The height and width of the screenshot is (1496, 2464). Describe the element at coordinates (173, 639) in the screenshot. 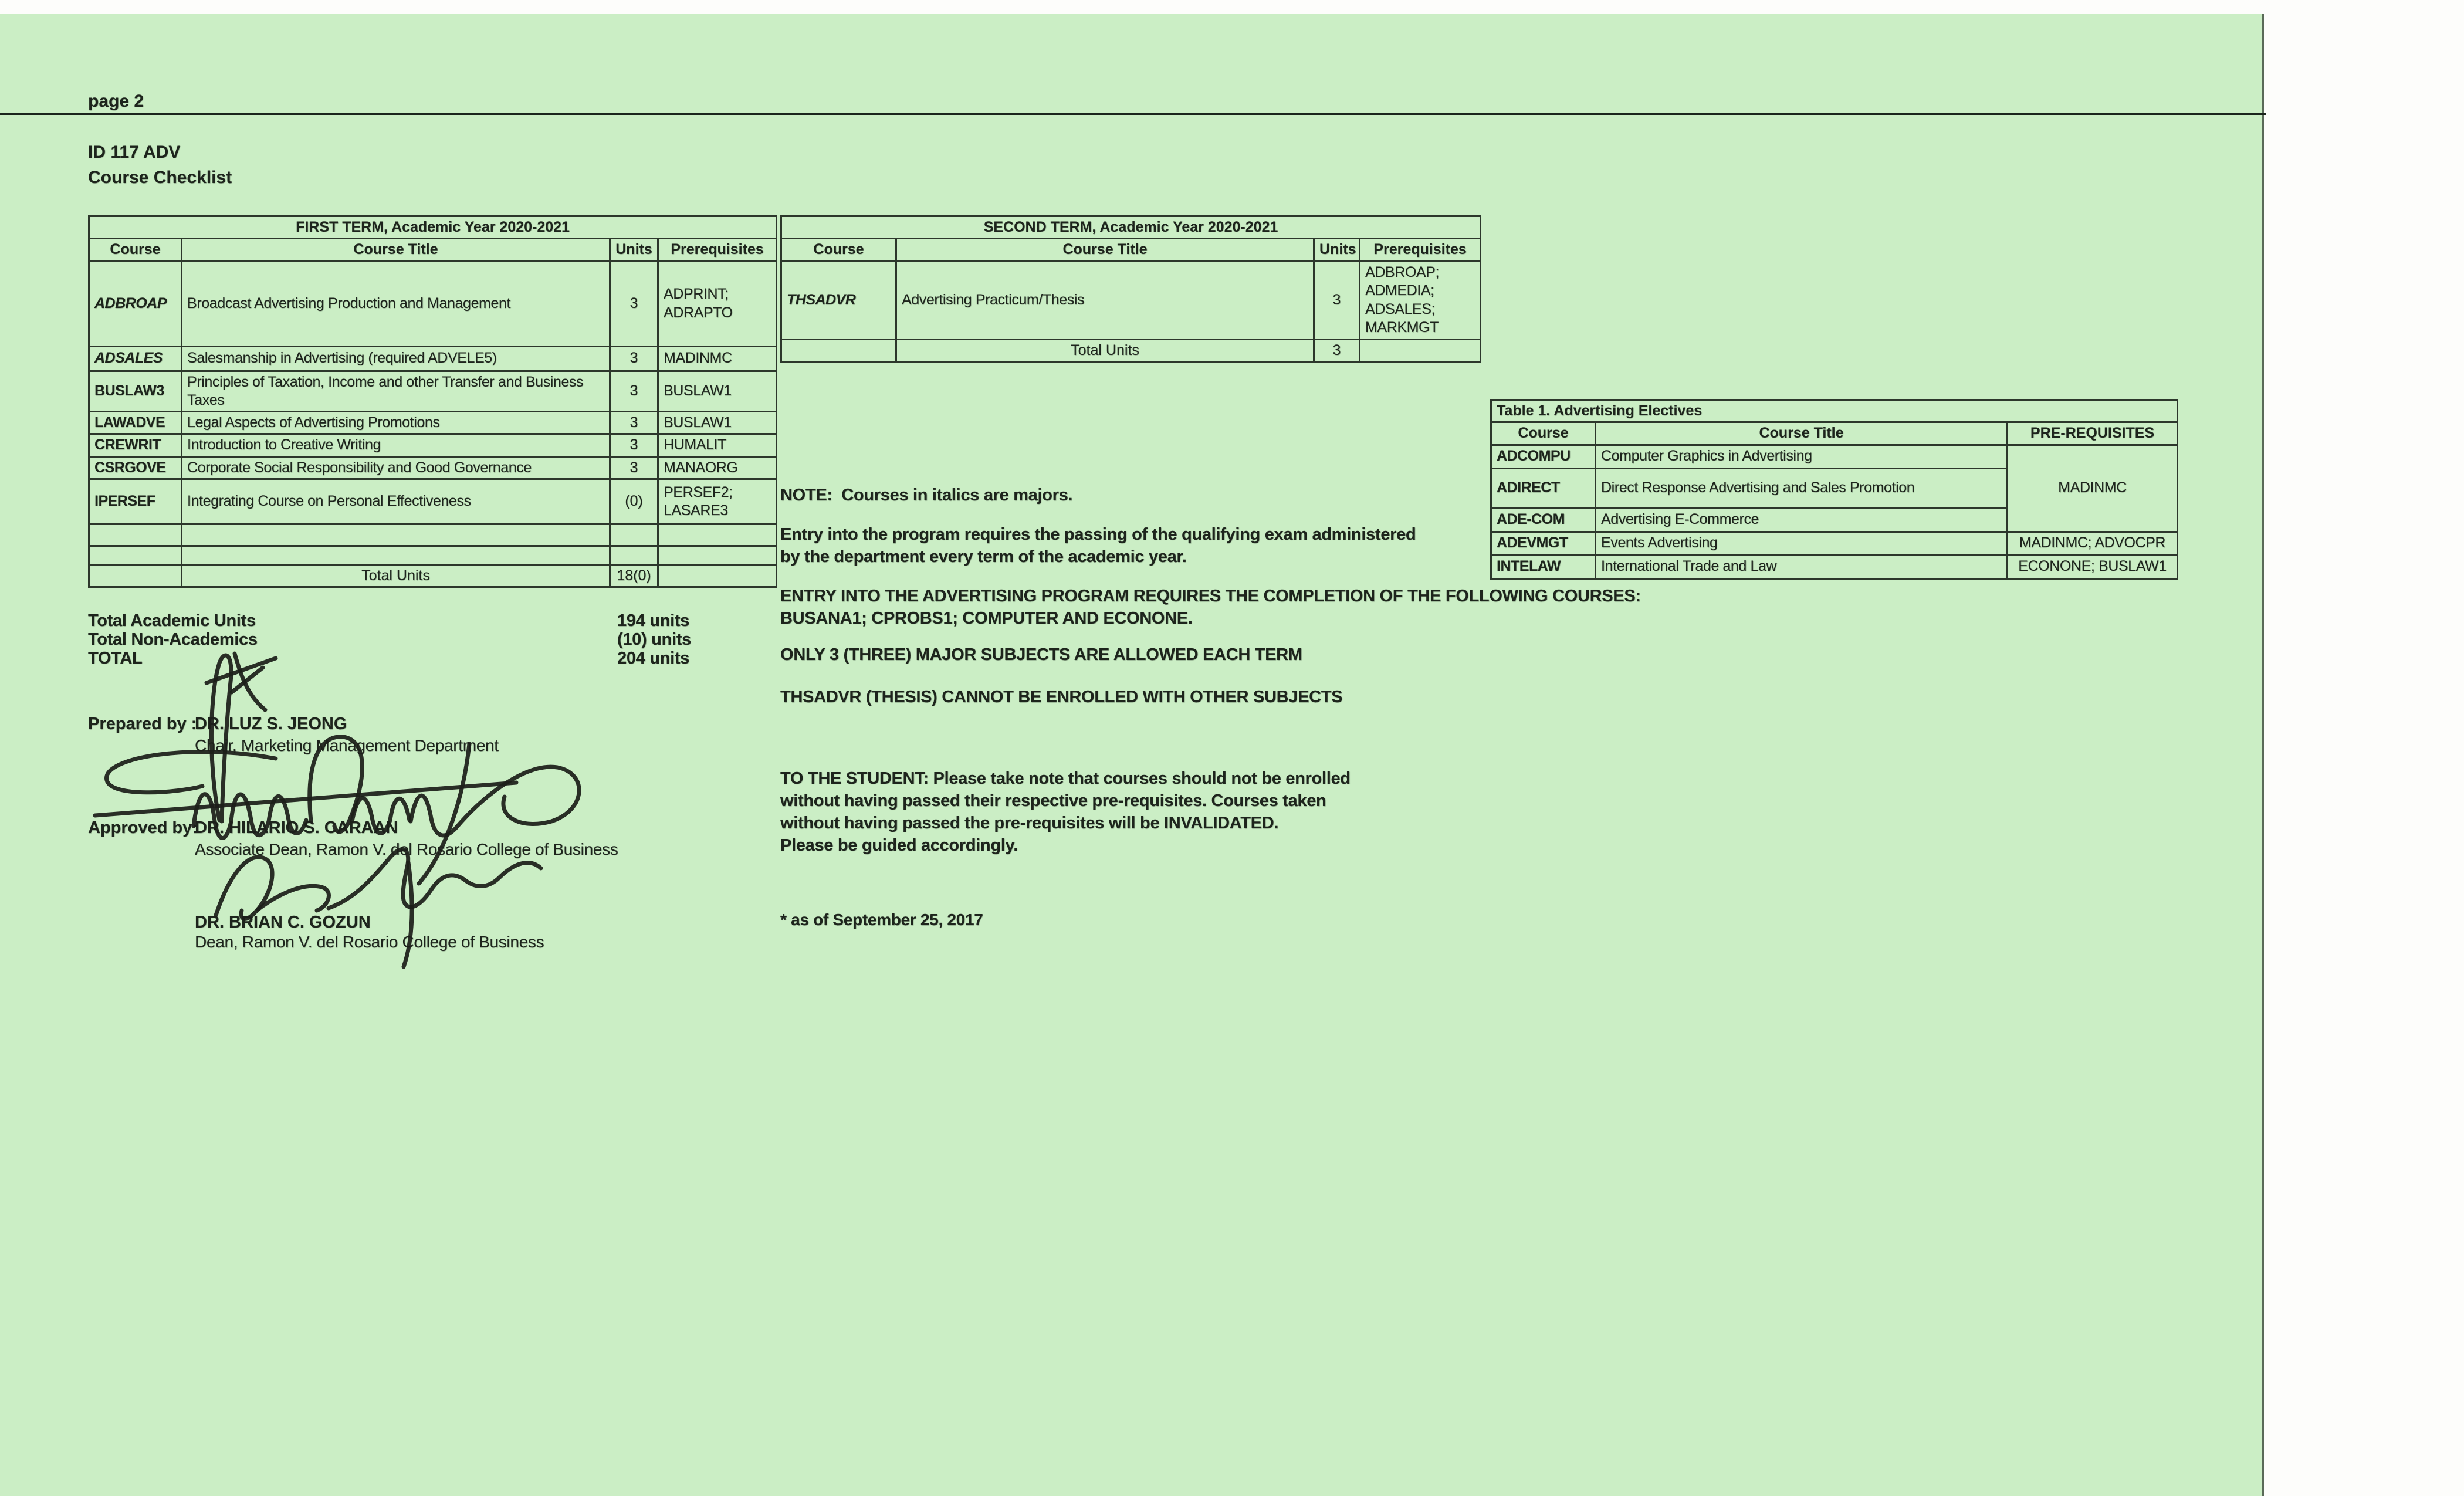

I see `total-nonacademic-label: Total Non-Academics` at that location.